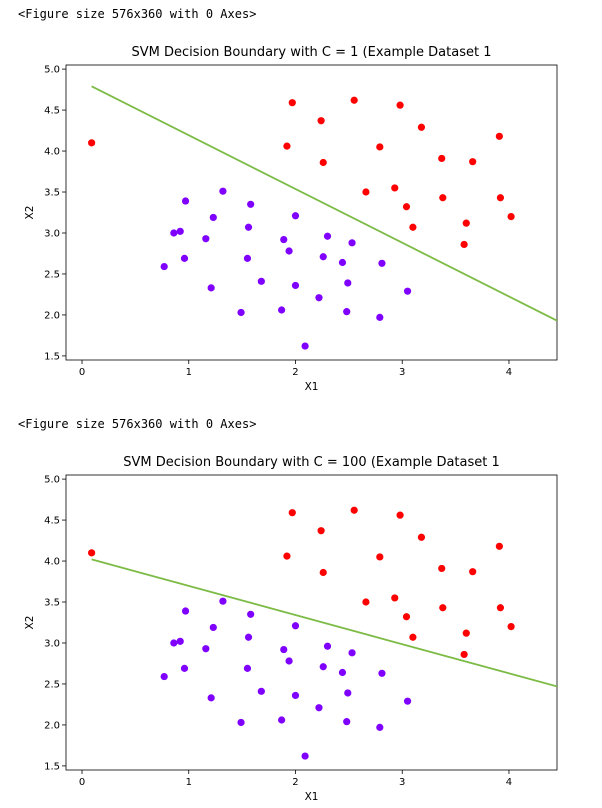 The height and width of the screenshot is (808, 602). I want to click on decision-boundary-line, so click(324, 623).